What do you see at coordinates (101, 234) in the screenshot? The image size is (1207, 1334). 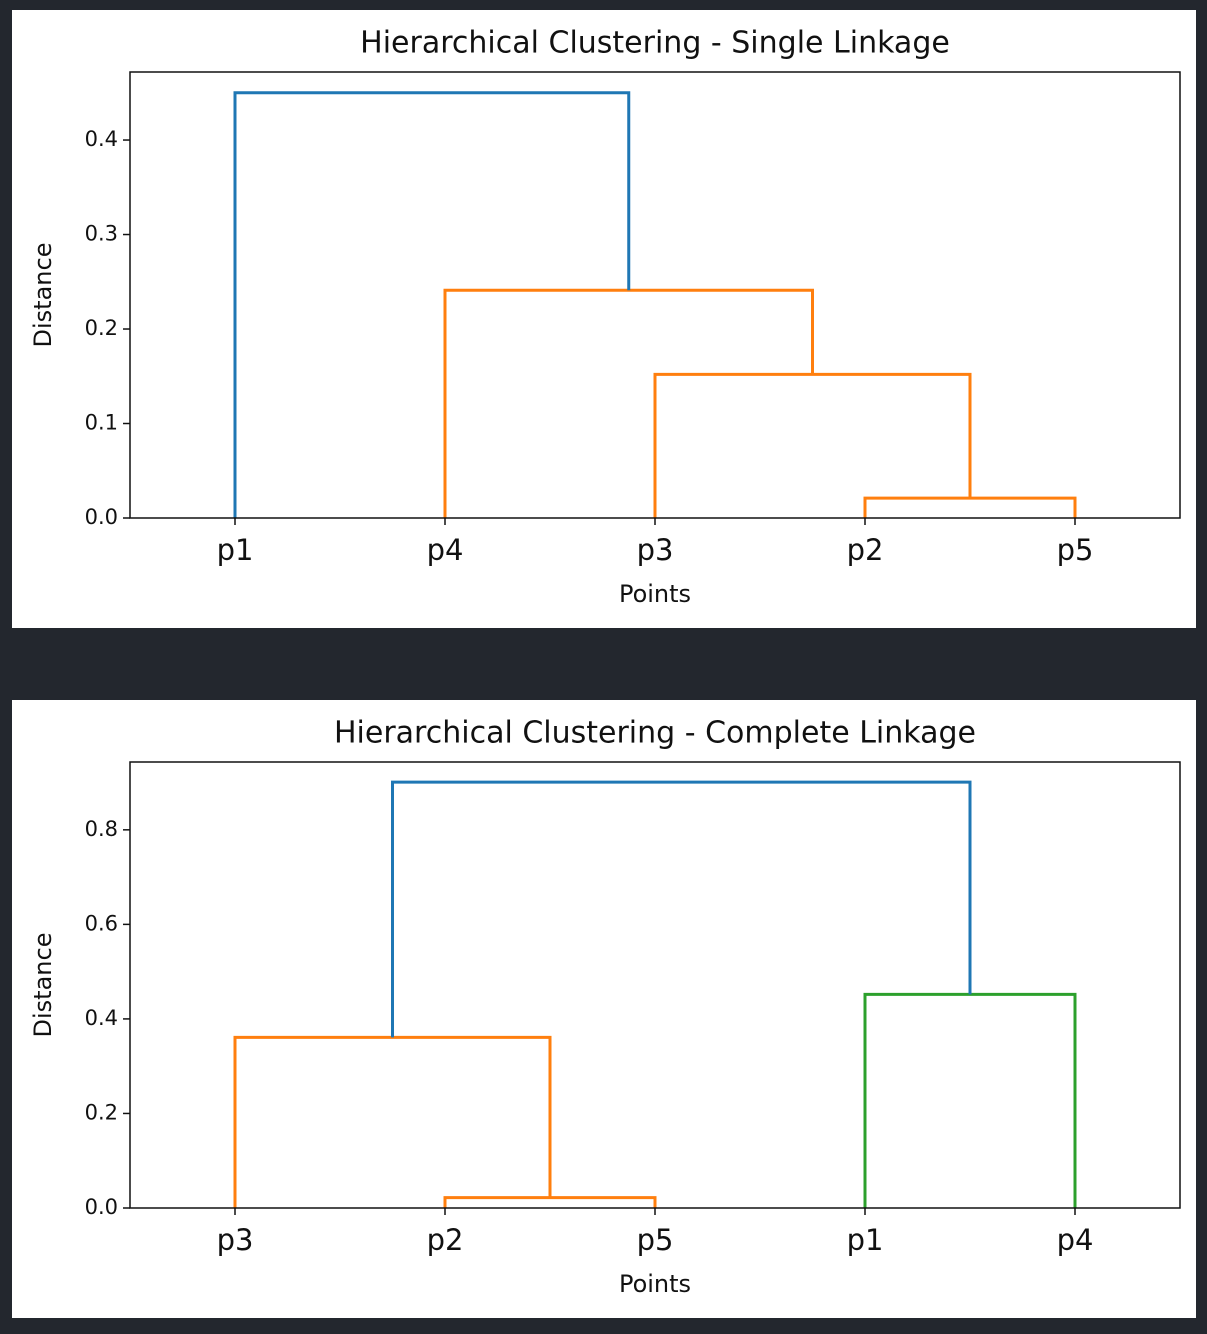 I see `y-tick-label: 0.3` at bounding box center [101, 234].